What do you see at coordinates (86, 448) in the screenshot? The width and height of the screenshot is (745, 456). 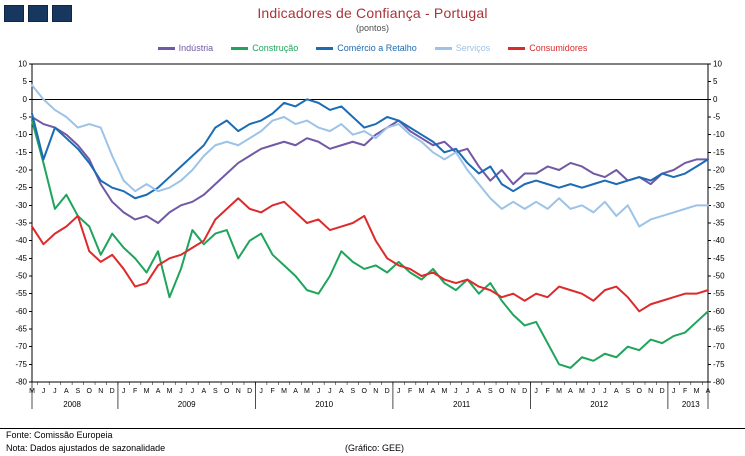 I see `footer-note: Nota: Dados ajustados de sazonalidade` at bounding box center [86, 448].